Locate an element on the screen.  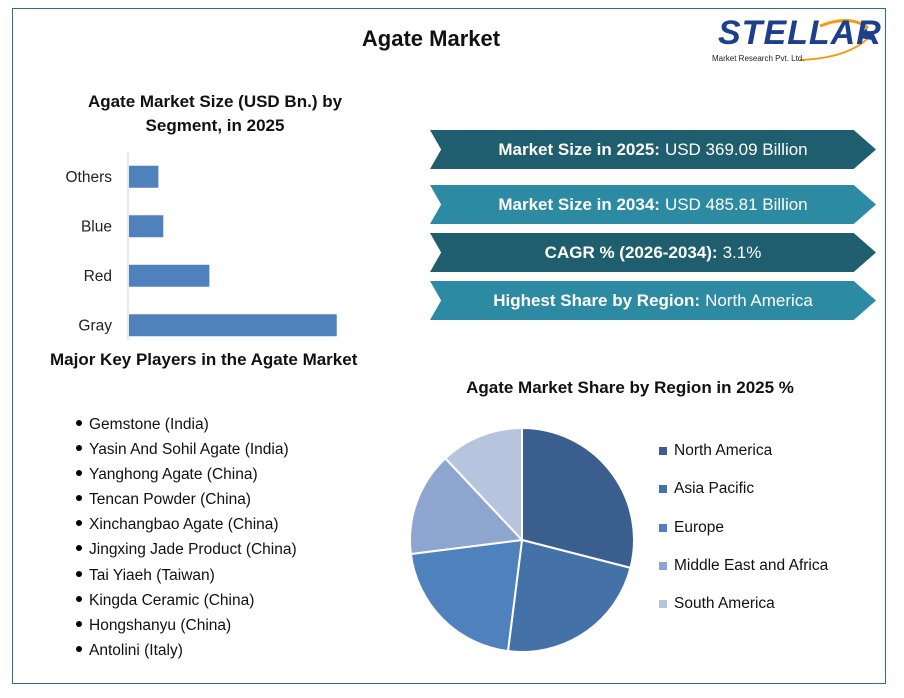
banner-label: Market Size in 2034: is located at coordinates (579, 204).